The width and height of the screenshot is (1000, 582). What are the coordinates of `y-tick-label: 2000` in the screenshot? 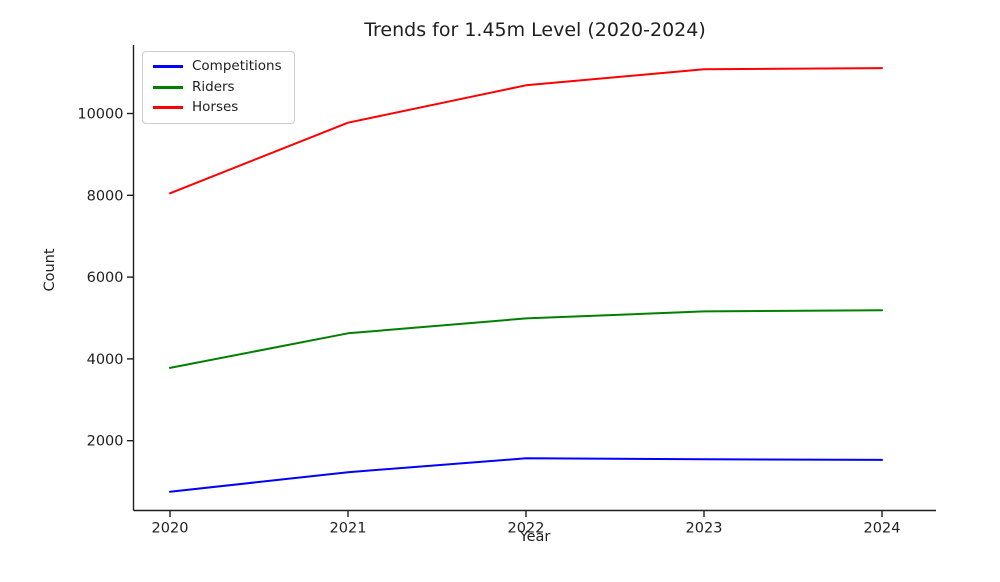 It's located at (105, 442).